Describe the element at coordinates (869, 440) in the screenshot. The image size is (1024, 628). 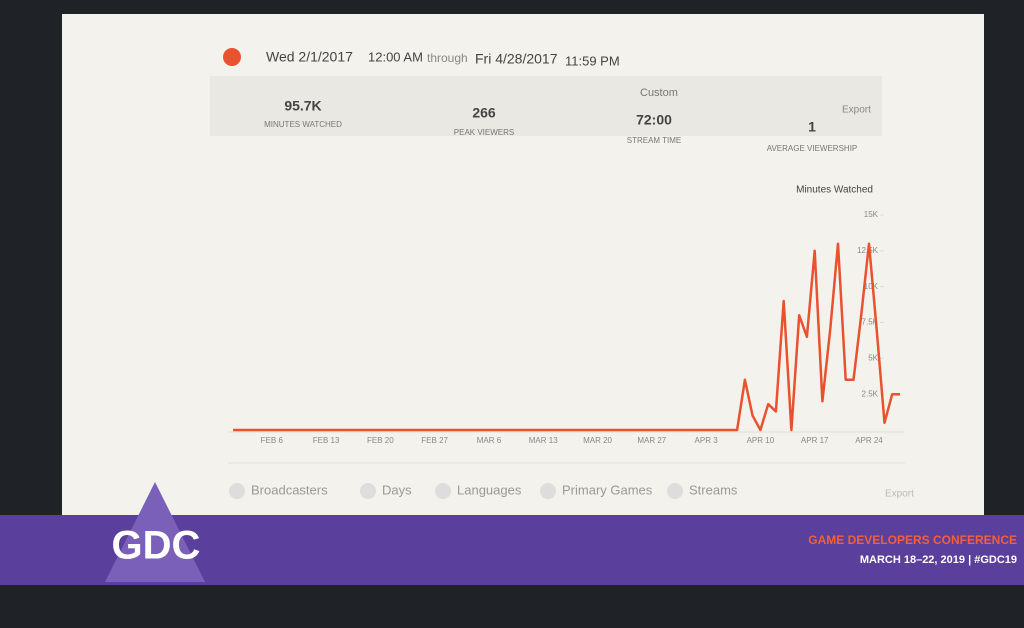
I see `x-tick-label: APR 24` at that location.